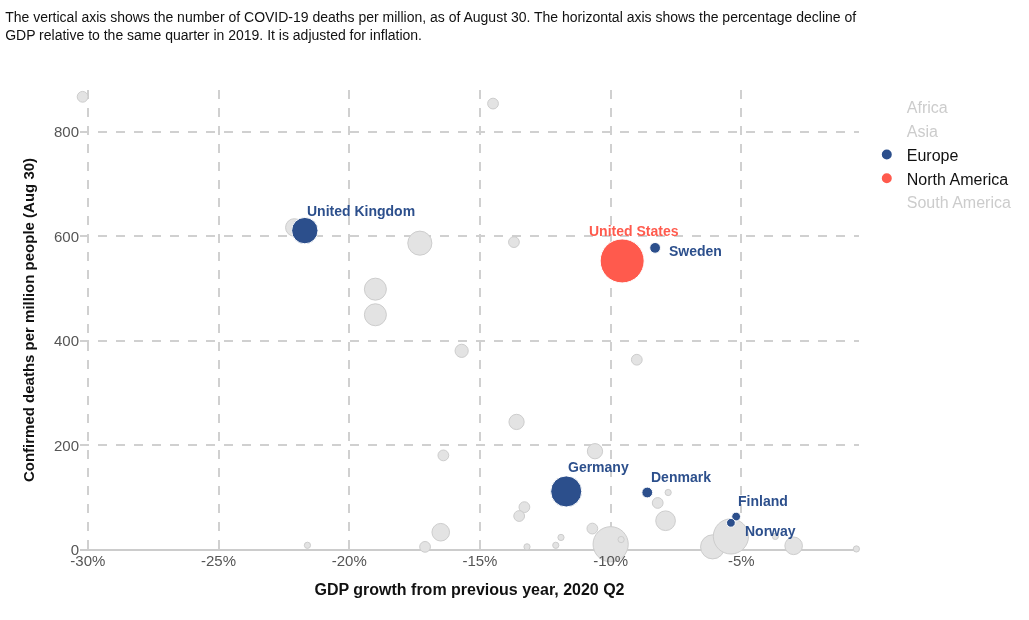  I want to click on x-tick-label: -10%, so click(611, 560).